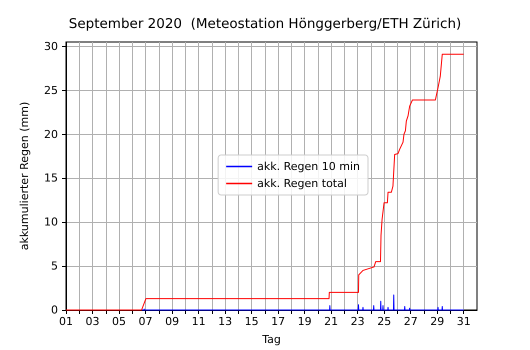  I want to click on y-tick-label: 0, so click(54, 310).